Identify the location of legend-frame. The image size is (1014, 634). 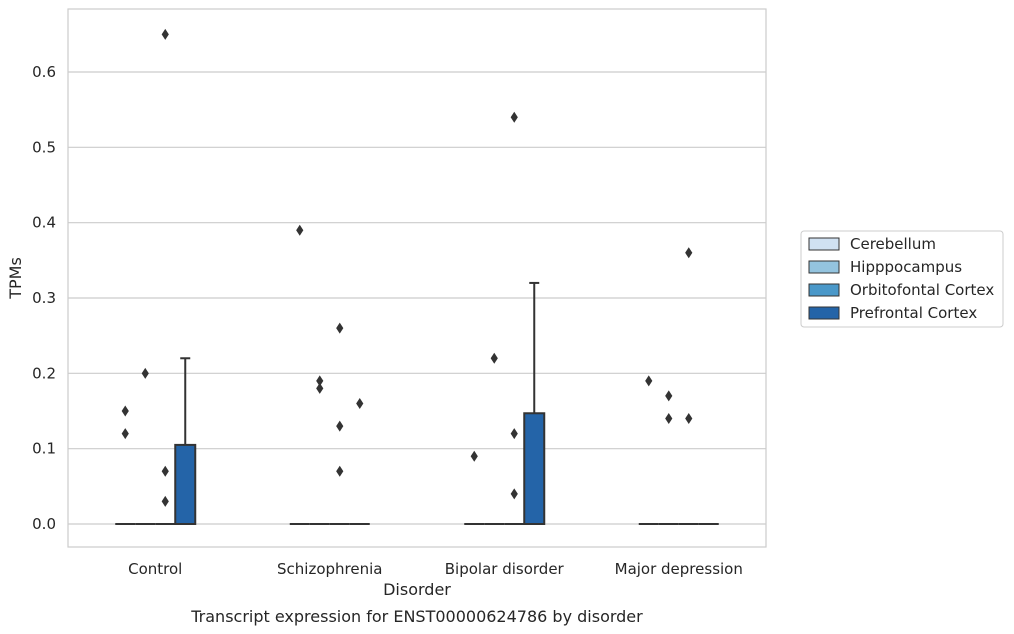
(902, 279).